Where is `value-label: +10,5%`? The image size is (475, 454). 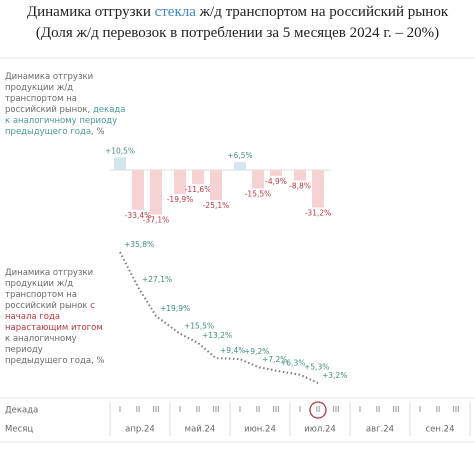
value-label: +10,5% is located at coordinates (120, 150).